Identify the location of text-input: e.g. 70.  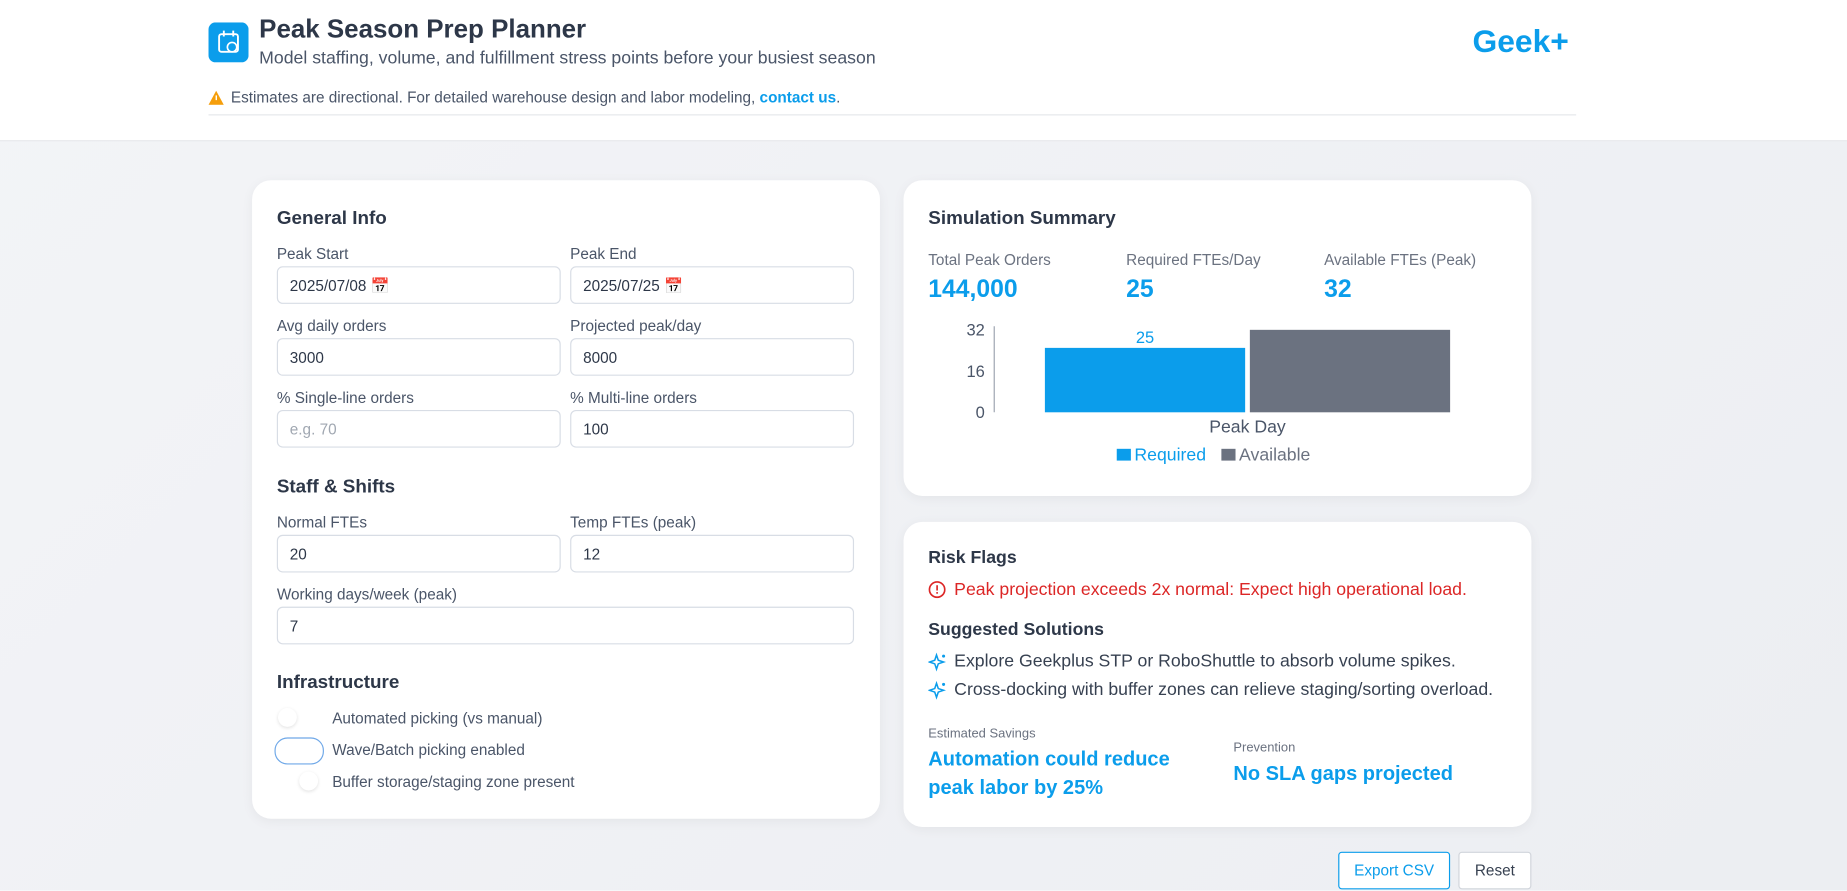
(418, 428).